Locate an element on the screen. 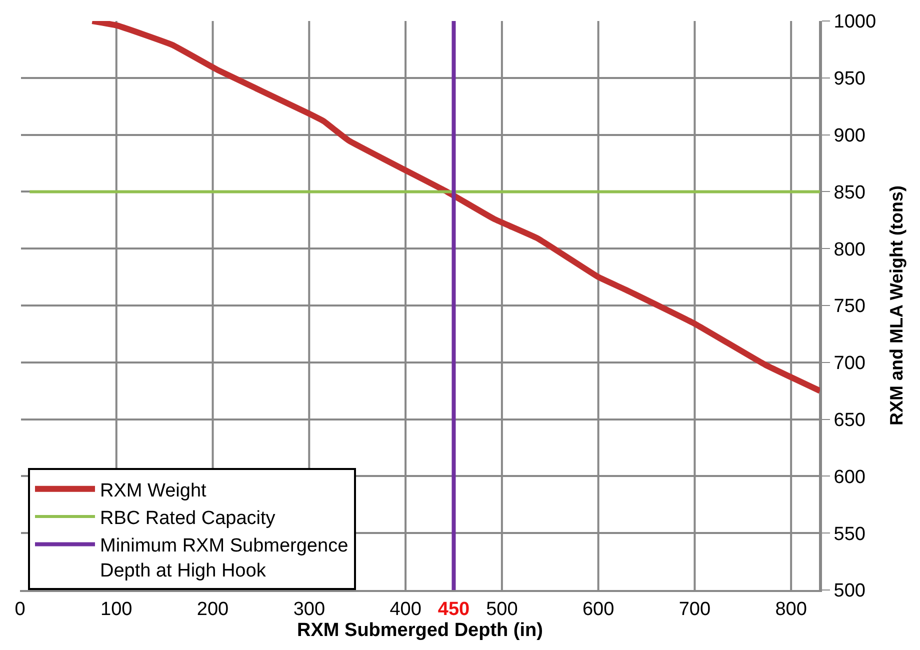  legend-label: Minimum RXM Submergence Depth at High Hook is located at coordinates (224, 559).